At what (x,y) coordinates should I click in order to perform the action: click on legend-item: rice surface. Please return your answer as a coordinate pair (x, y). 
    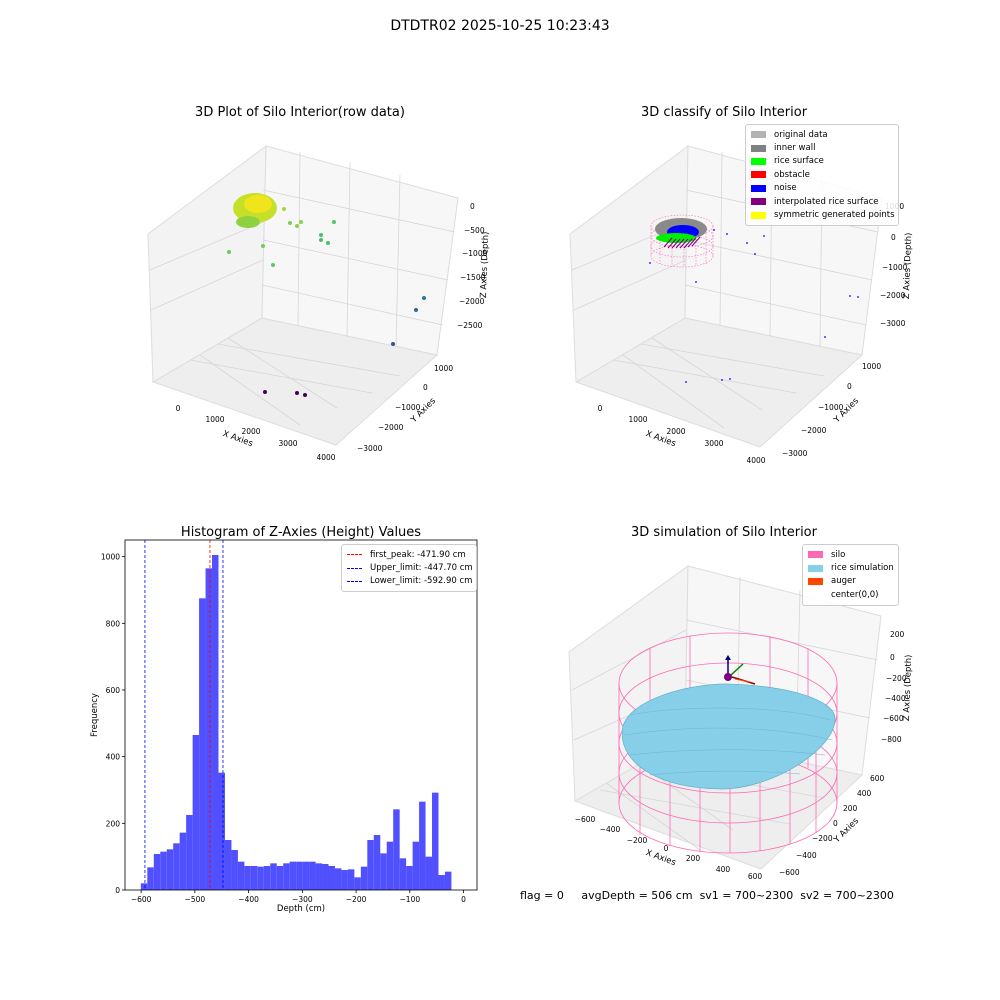
    Looking at the image, I should click on (822, 161).